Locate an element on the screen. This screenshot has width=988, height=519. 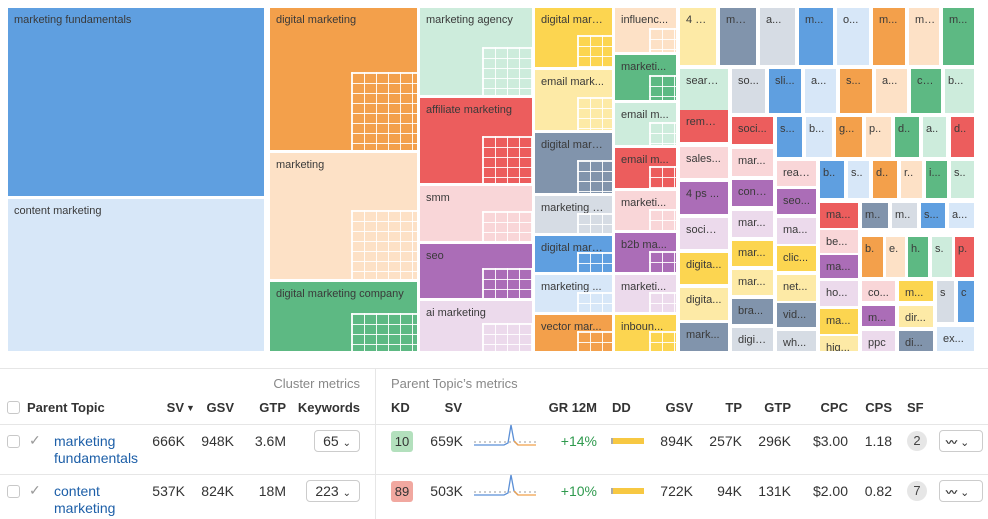
treemap-tile: seo is located at coordinates (476, 271).